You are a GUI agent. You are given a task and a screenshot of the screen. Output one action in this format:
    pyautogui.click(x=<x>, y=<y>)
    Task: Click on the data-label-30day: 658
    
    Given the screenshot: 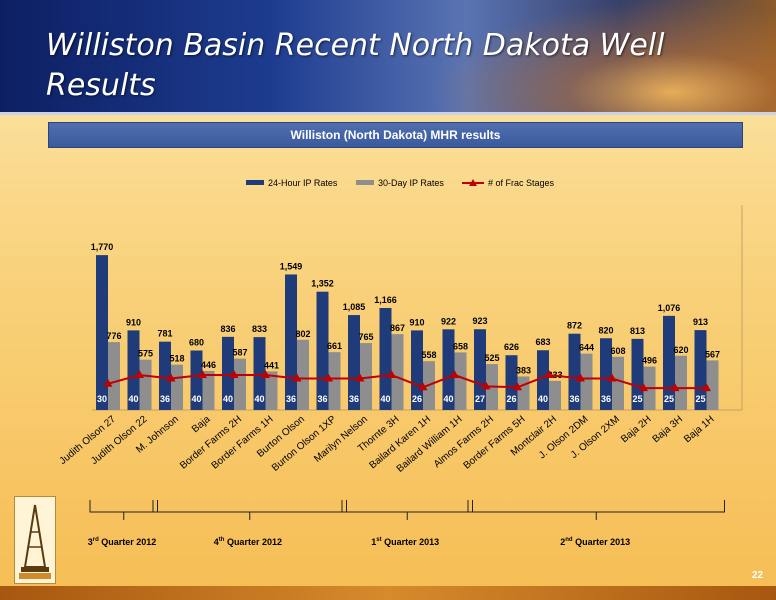 What is the action you would take?
    pyautogui.click(x=460, y=346)
    